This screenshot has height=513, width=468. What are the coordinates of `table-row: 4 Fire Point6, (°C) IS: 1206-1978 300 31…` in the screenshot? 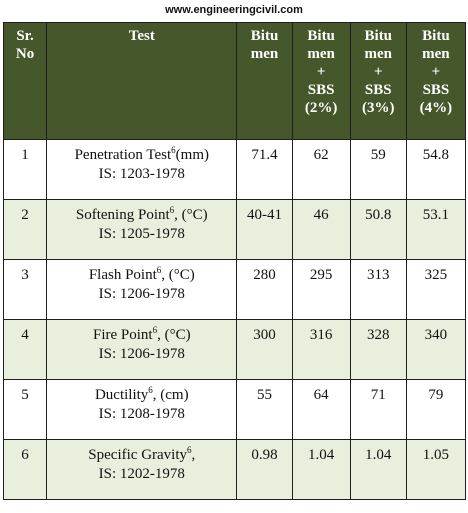 It's located at (234, 349).